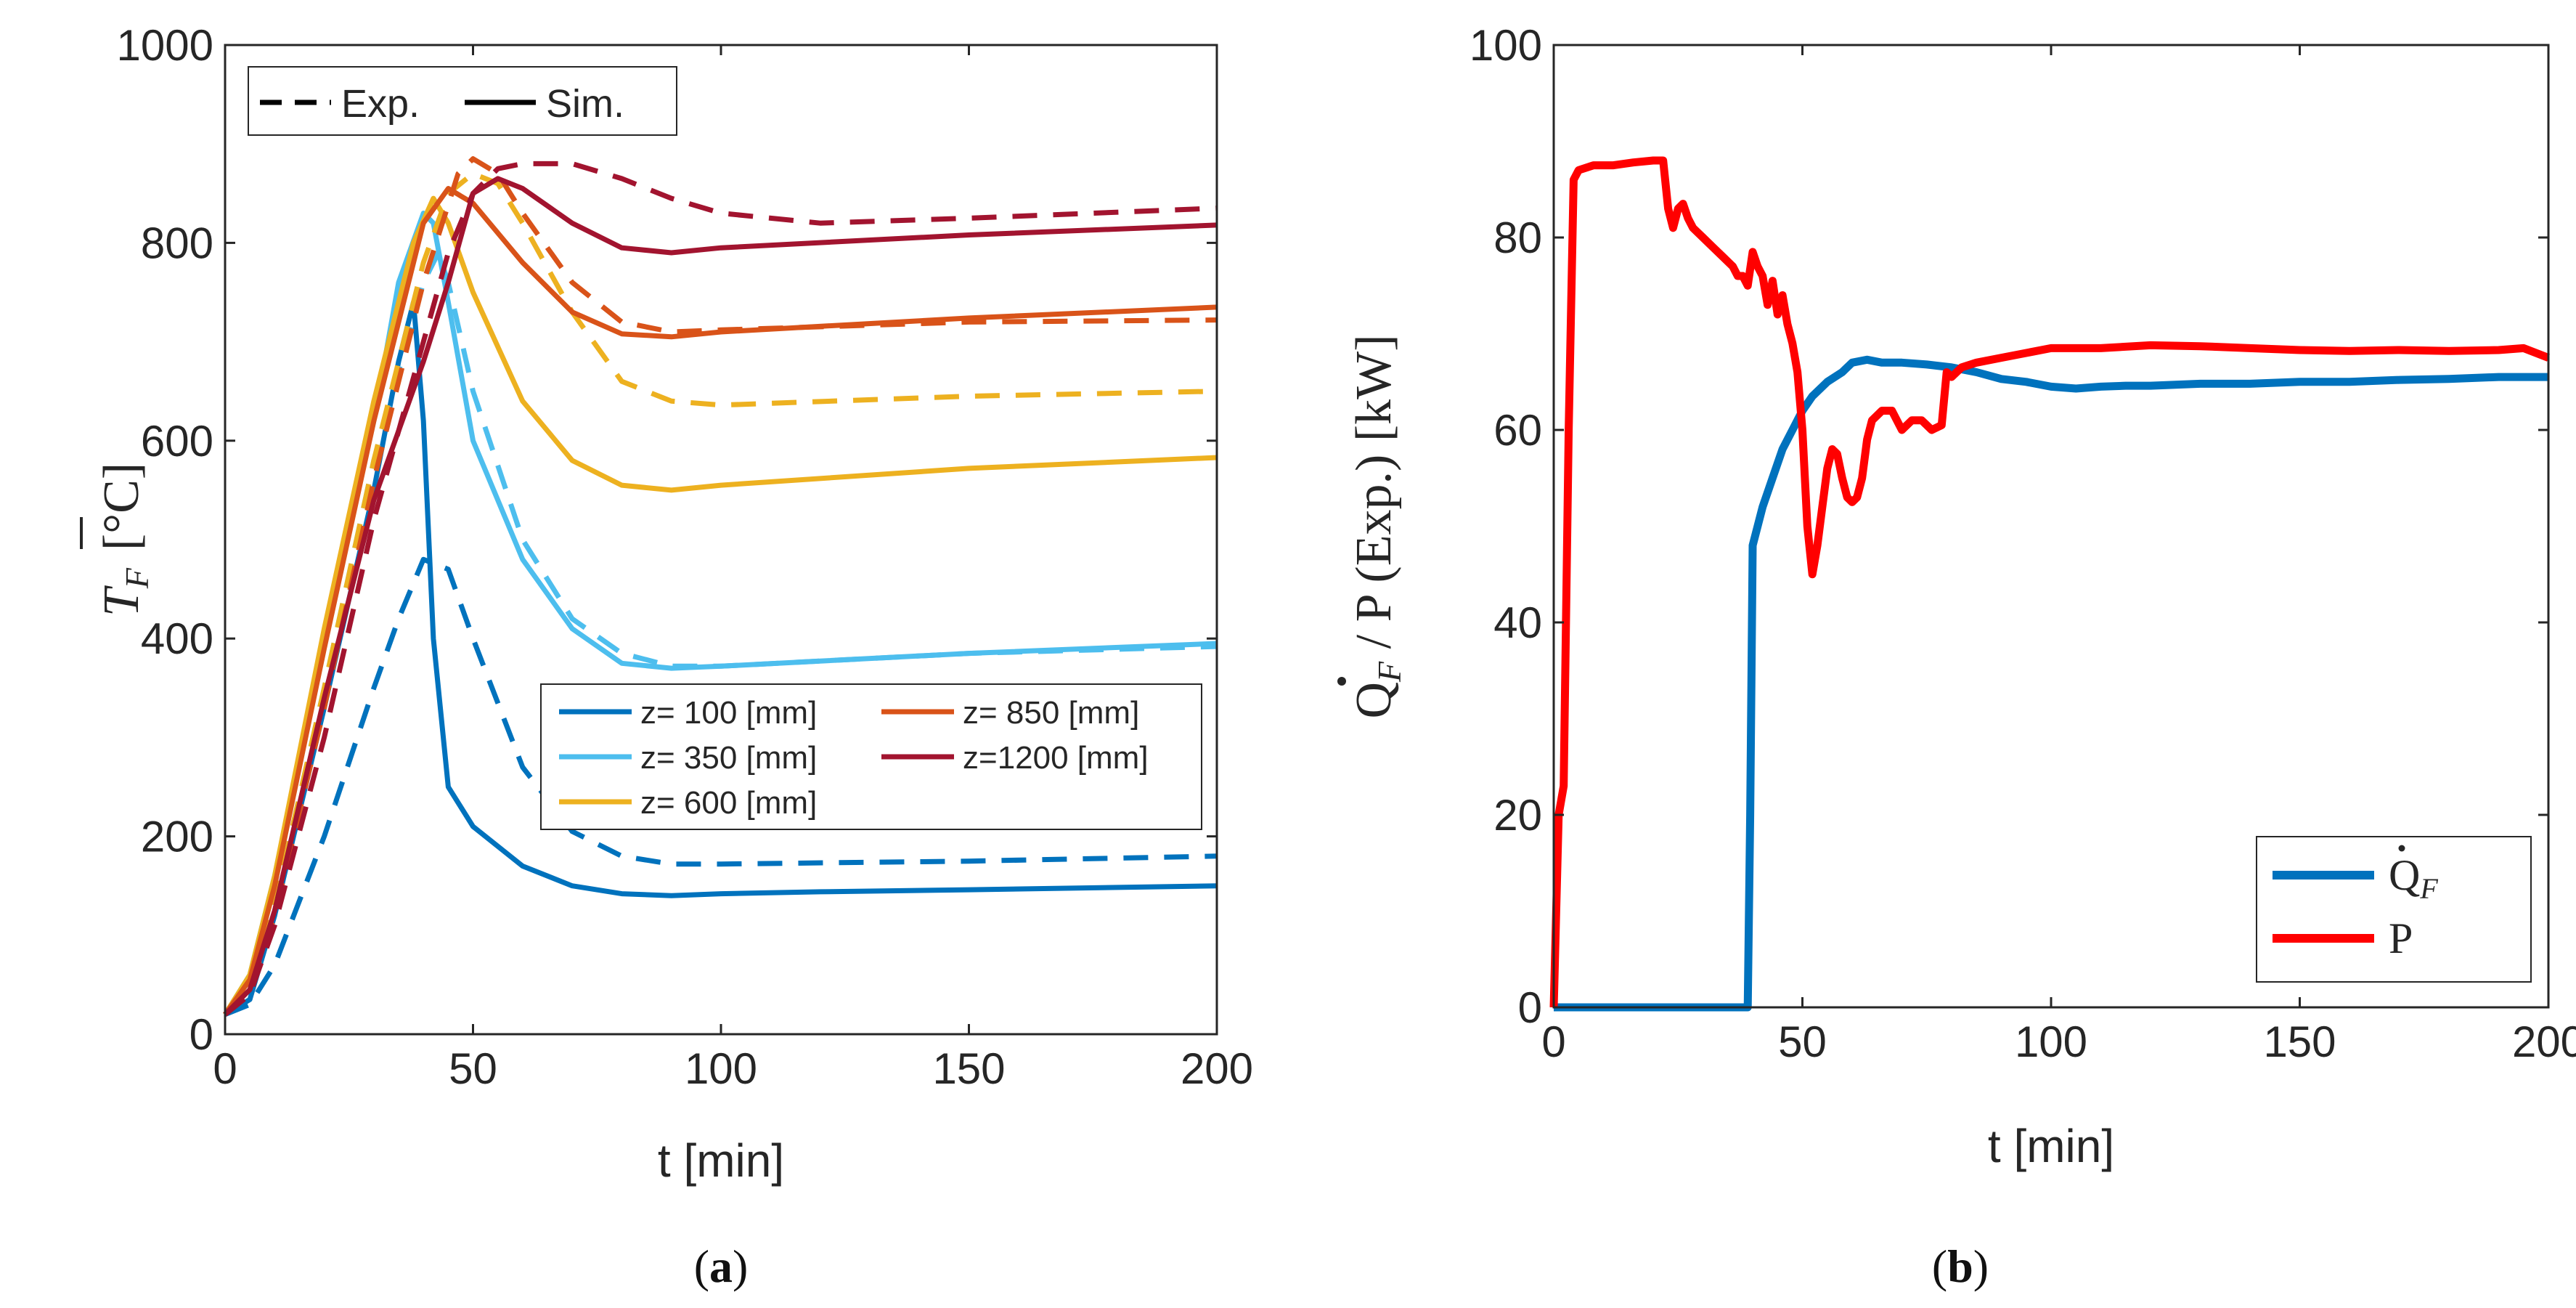  What do you see at coordinates (201, 1034) in the screenshot?
I see `chart-a-ytick-label: 0` at bounding box center [201, 1034].